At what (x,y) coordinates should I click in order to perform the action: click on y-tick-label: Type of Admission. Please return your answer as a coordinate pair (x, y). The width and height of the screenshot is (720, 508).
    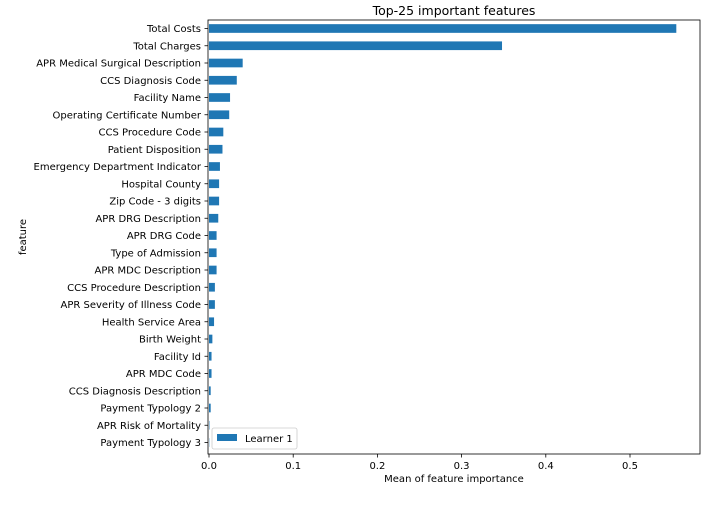
    Looking at the image, I should click on (155, 253).